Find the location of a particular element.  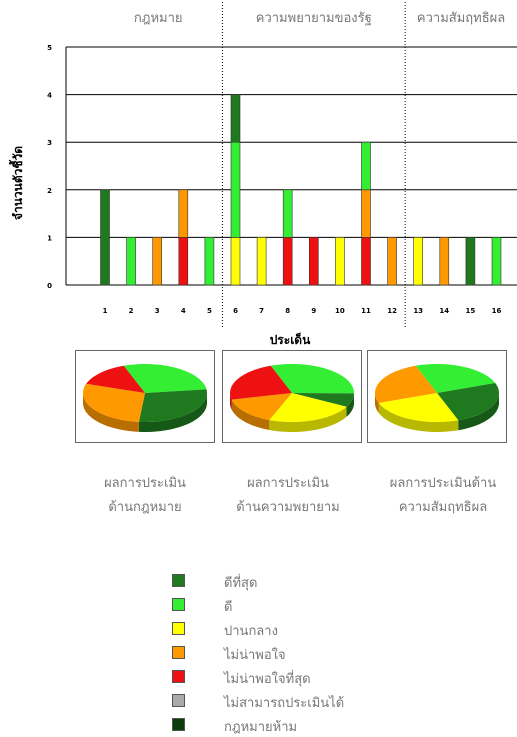

legend-label-worst: ไม่น่าพอใจที่สุด is located at coordinates (267, 679).